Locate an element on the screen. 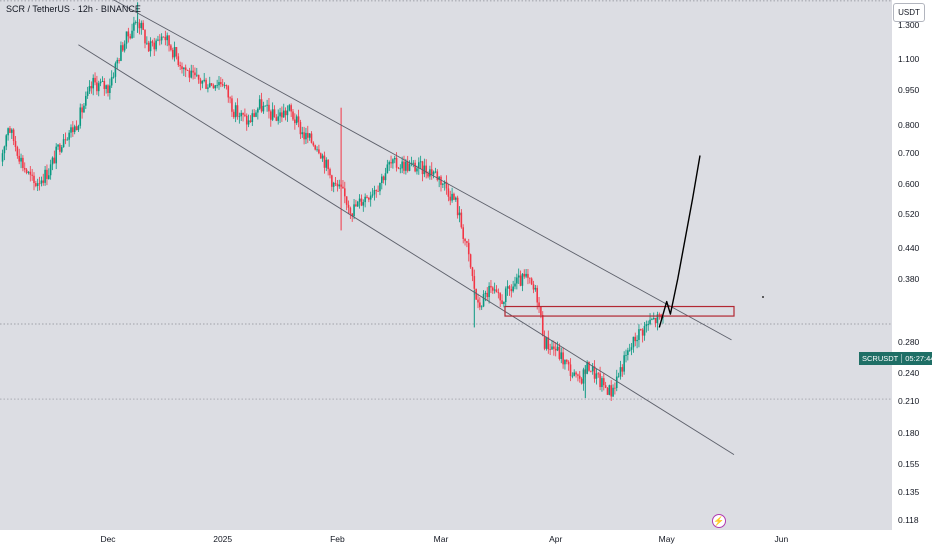  resistance-zone is located at coordinates (619, 311).